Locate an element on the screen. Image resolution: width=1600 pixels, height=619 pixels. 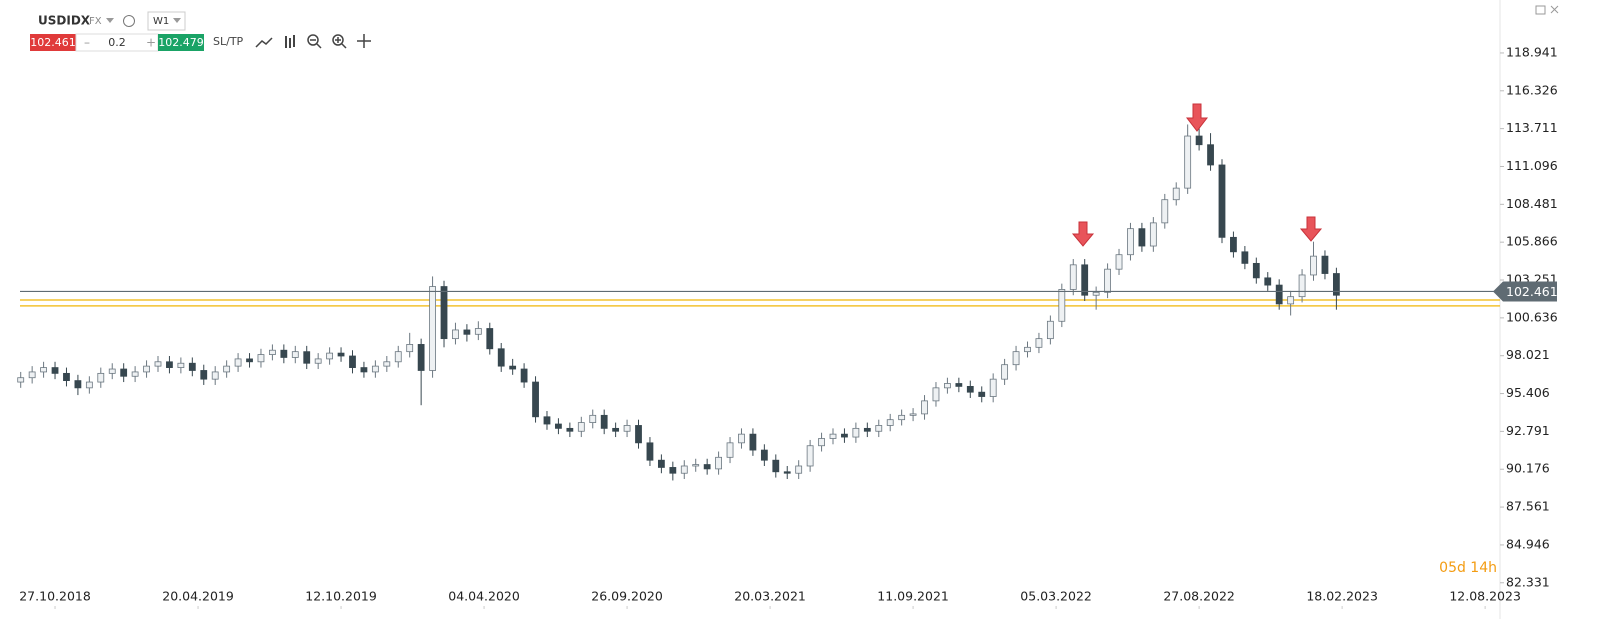
y-tick-label: 82.331 is located at coordinates (1528, 581).